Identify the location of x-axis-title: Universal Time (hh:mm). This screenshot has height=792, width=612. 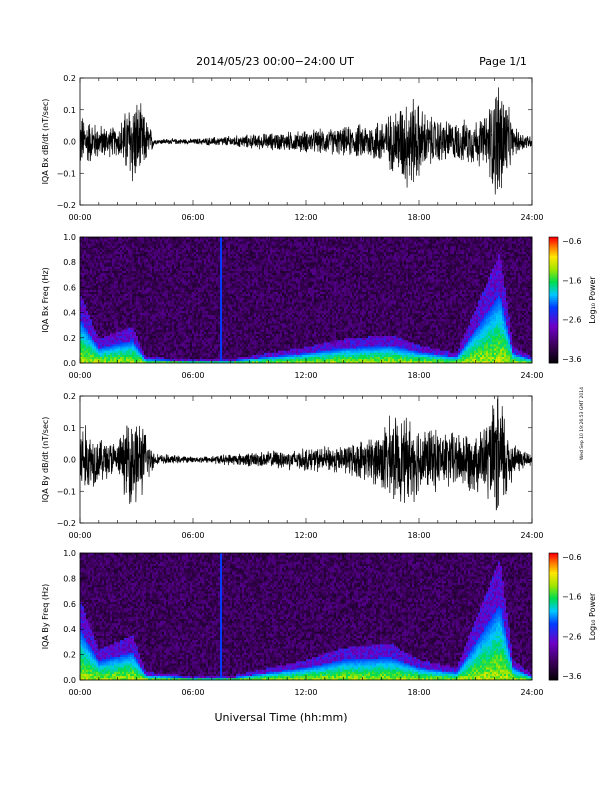
(281, 717).